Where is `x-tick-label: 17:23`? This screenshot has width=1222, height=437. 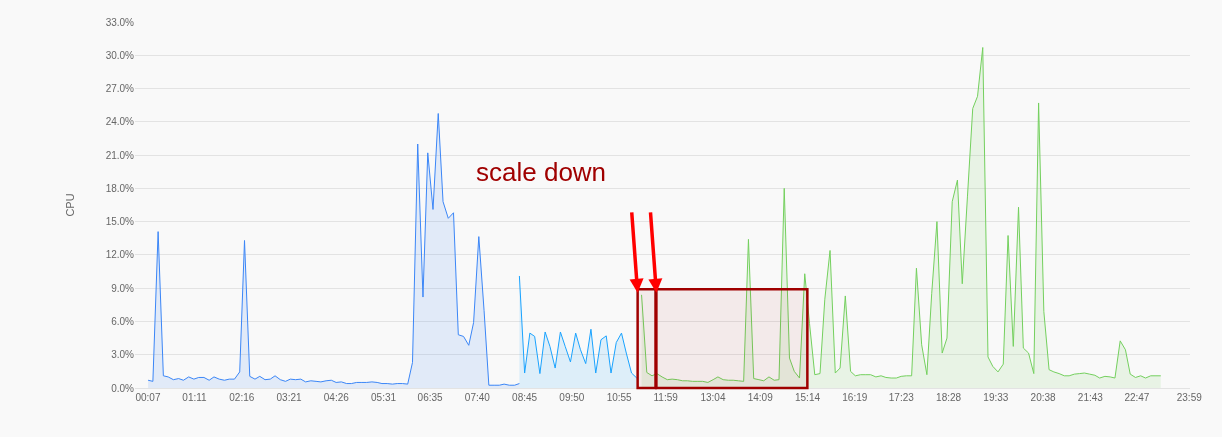 x-tick-label: 17:23 is located at coordinates (901, 397).